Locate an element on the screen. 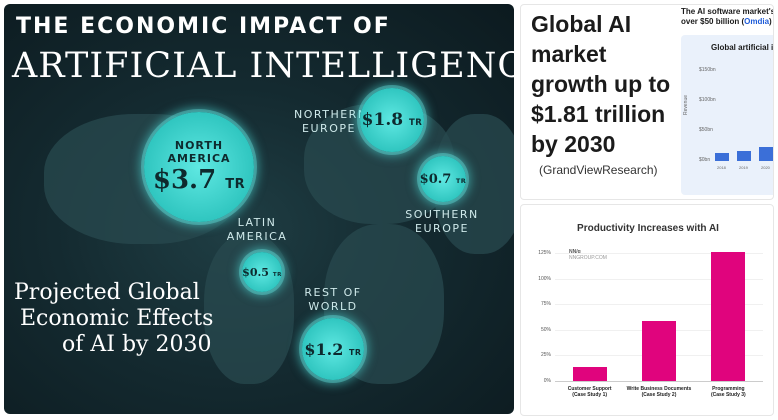 This screenshot has height=420, width=778. projected-line-2: Economic Effects is located at coordinates (117, 318).